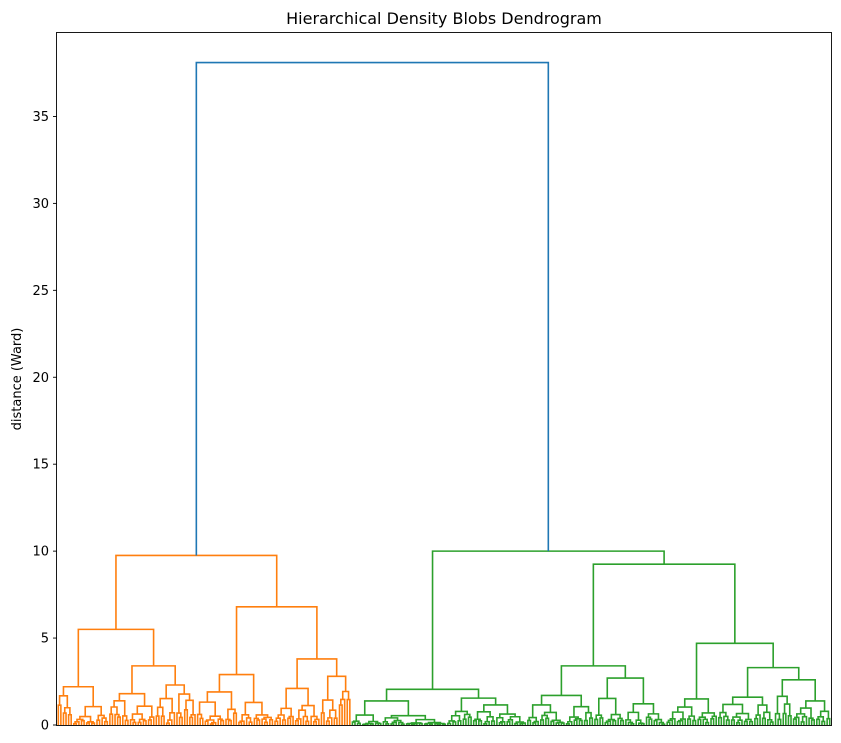  What do you see at coordinates (40, 291) in the screenshot?
I see `y-tick-label: 25` at bounding box center [40, 291].